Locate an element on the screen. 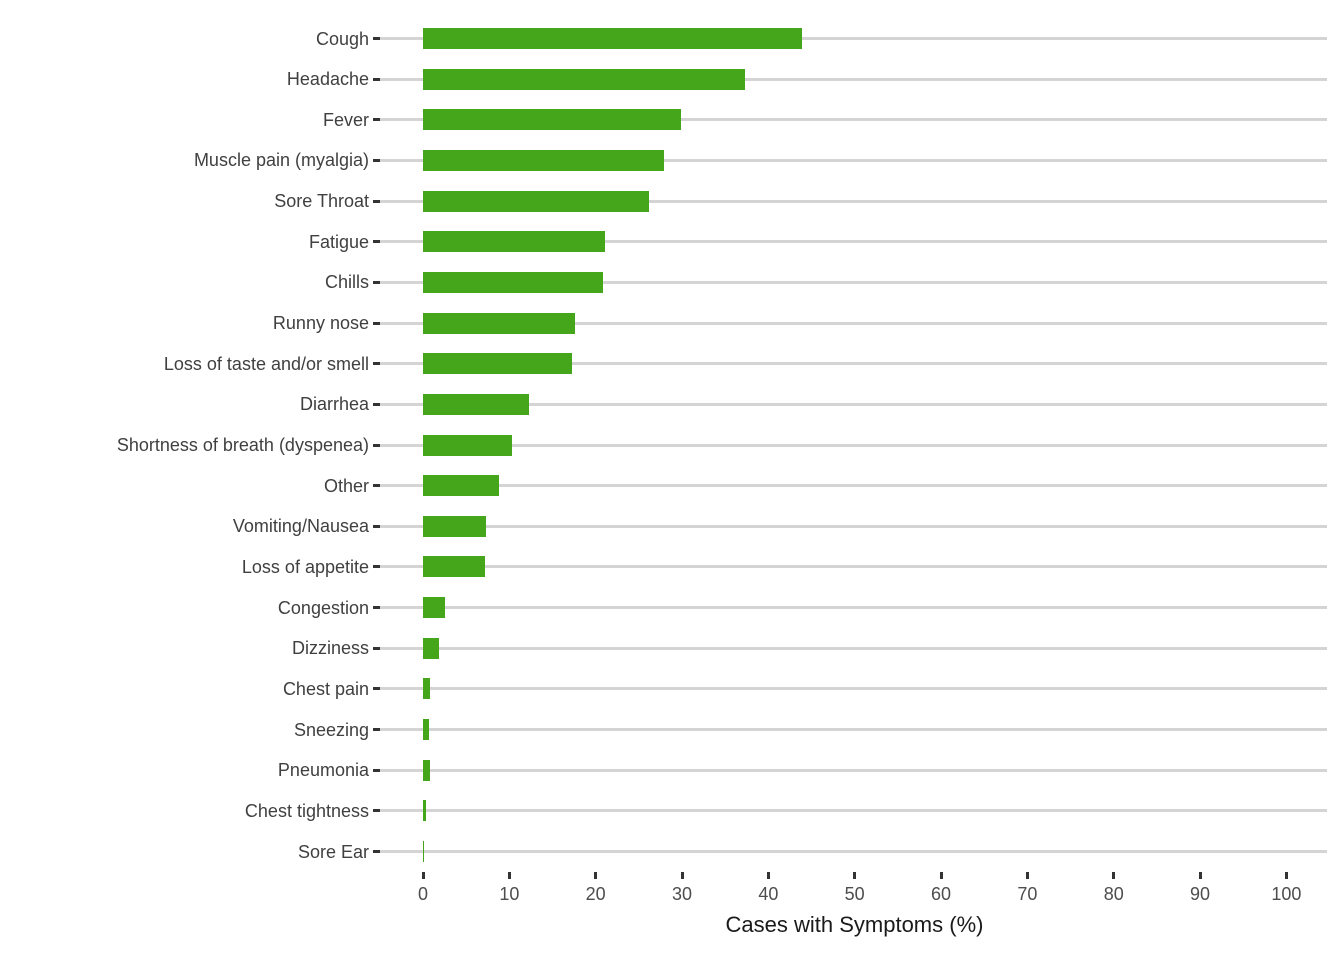  category-label-diarrhea: Diarrhea is located at coordinates (334, 404).